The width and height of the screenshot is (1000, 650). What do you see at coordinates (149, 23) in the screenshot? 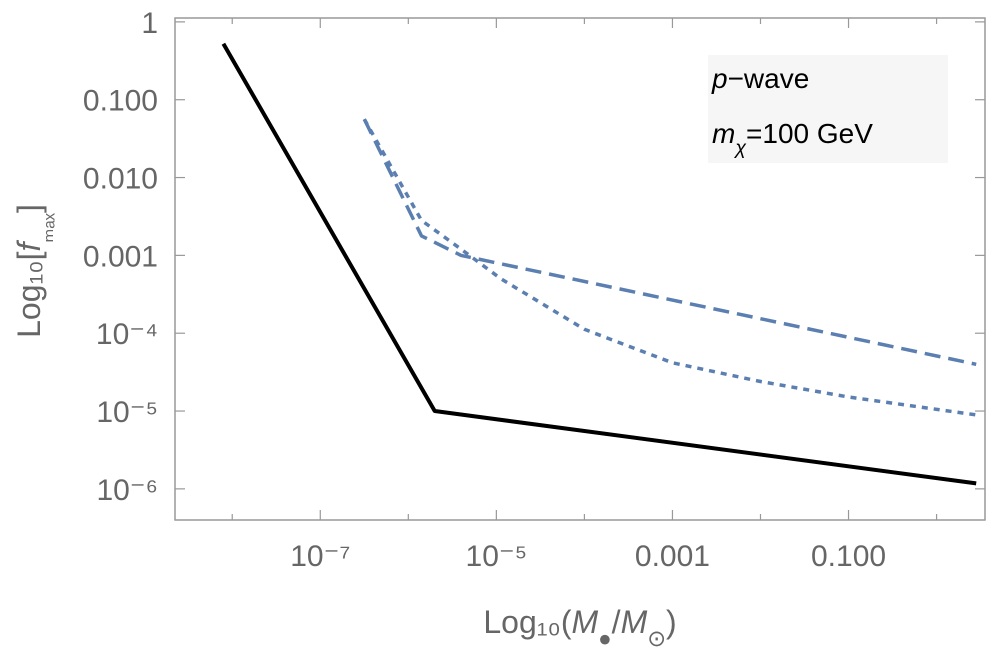
I see `y-tick-label: 1` at bounding box center [149, 23].